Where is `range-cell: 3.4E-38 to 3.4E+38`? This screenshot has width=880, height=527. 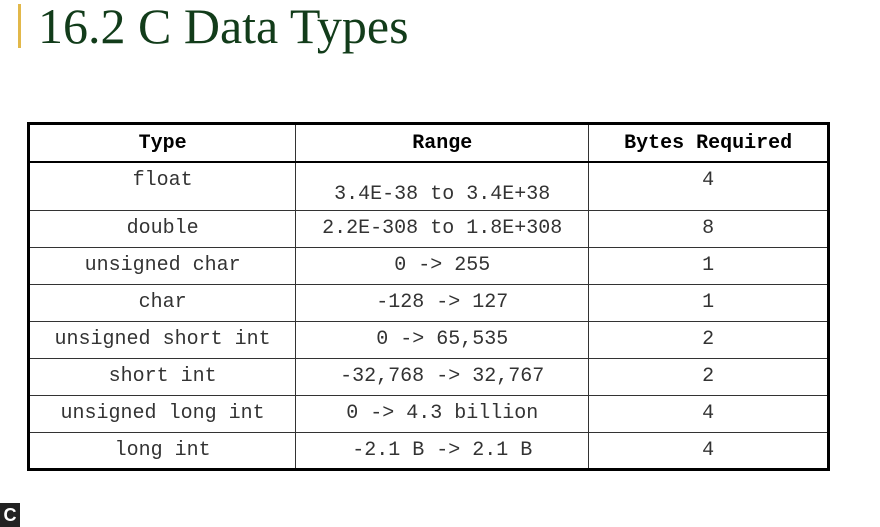
range-cell: 3.4E-38 to 3.4E+38 is located at coordinates (442, 186).